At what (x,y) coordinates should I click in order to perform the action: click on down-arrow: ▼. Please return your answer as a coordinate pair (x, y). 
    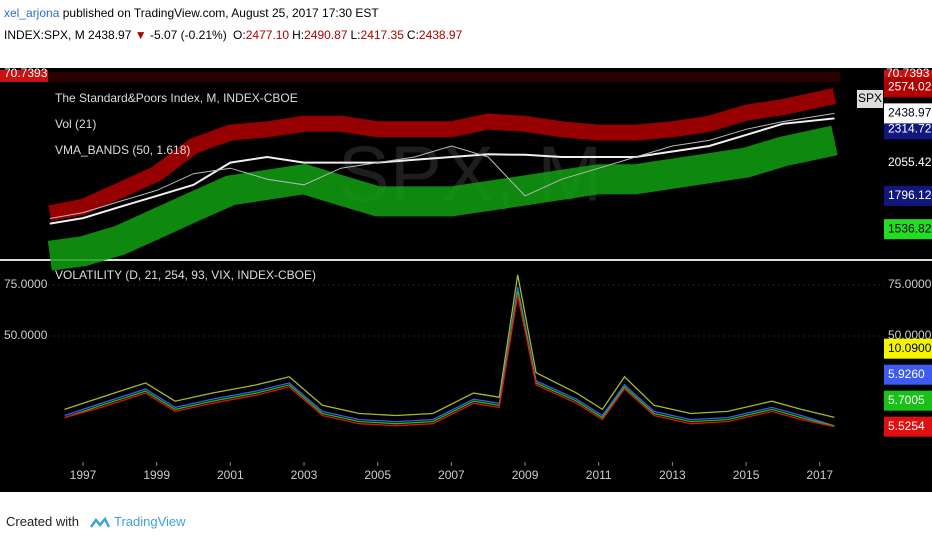
    Looking at the image, I should click on (140, 35).